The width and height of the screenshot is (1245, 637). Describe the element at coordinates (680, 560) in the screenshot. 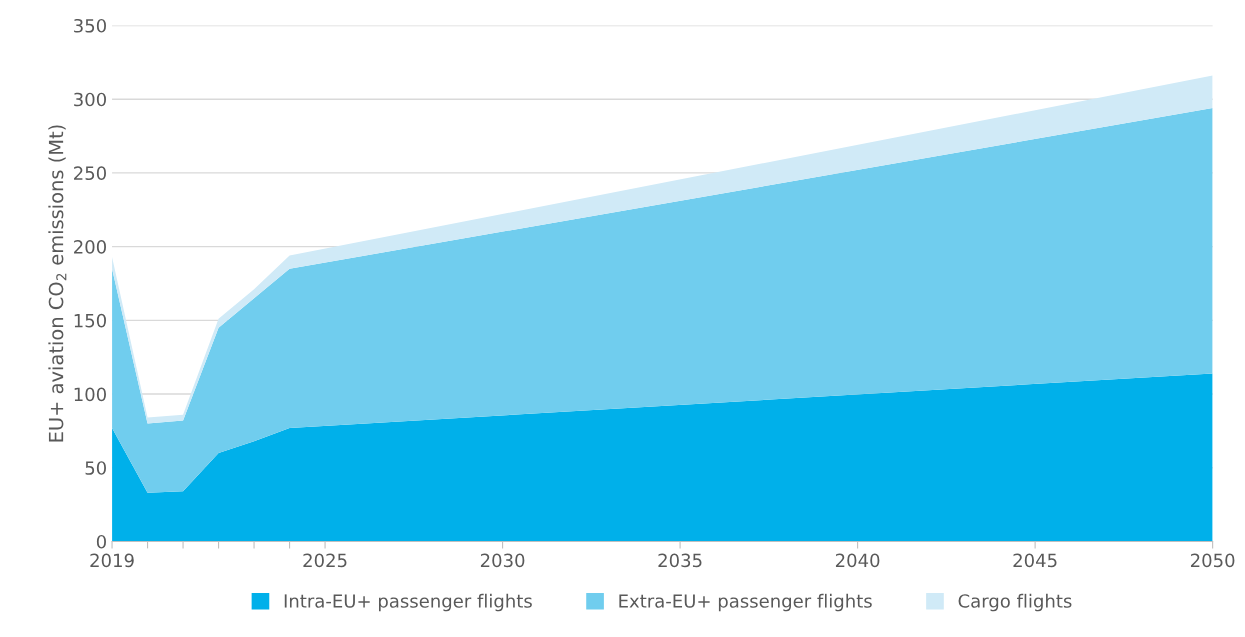

I see `x-tick-label: 2035` at that location.